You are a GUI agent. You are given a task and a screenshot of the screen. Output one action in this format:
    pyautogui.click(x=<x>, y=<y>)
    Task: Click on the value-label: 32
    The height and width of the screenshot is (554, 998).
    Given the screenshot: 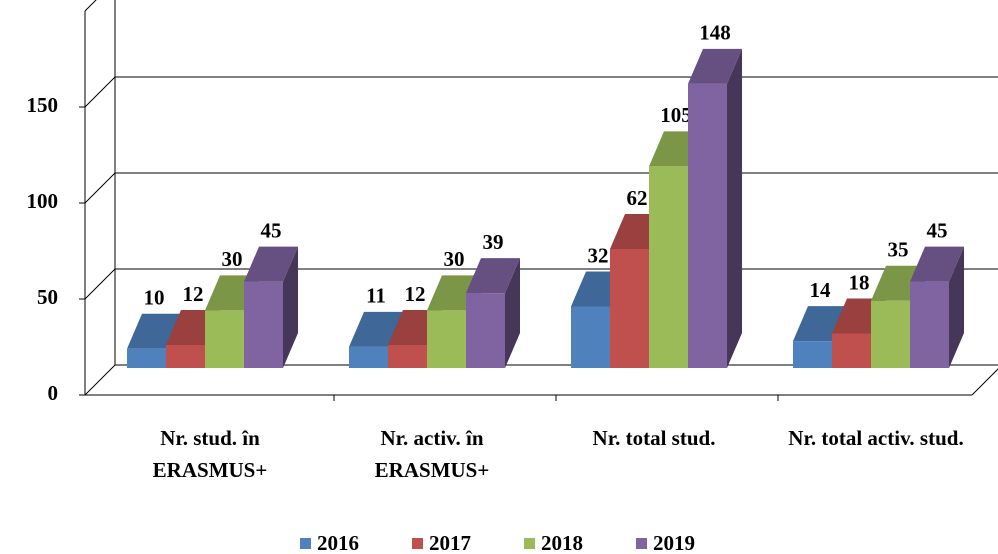 What is the action you would take?
    pyautogui.click(x=598, y=255)
    